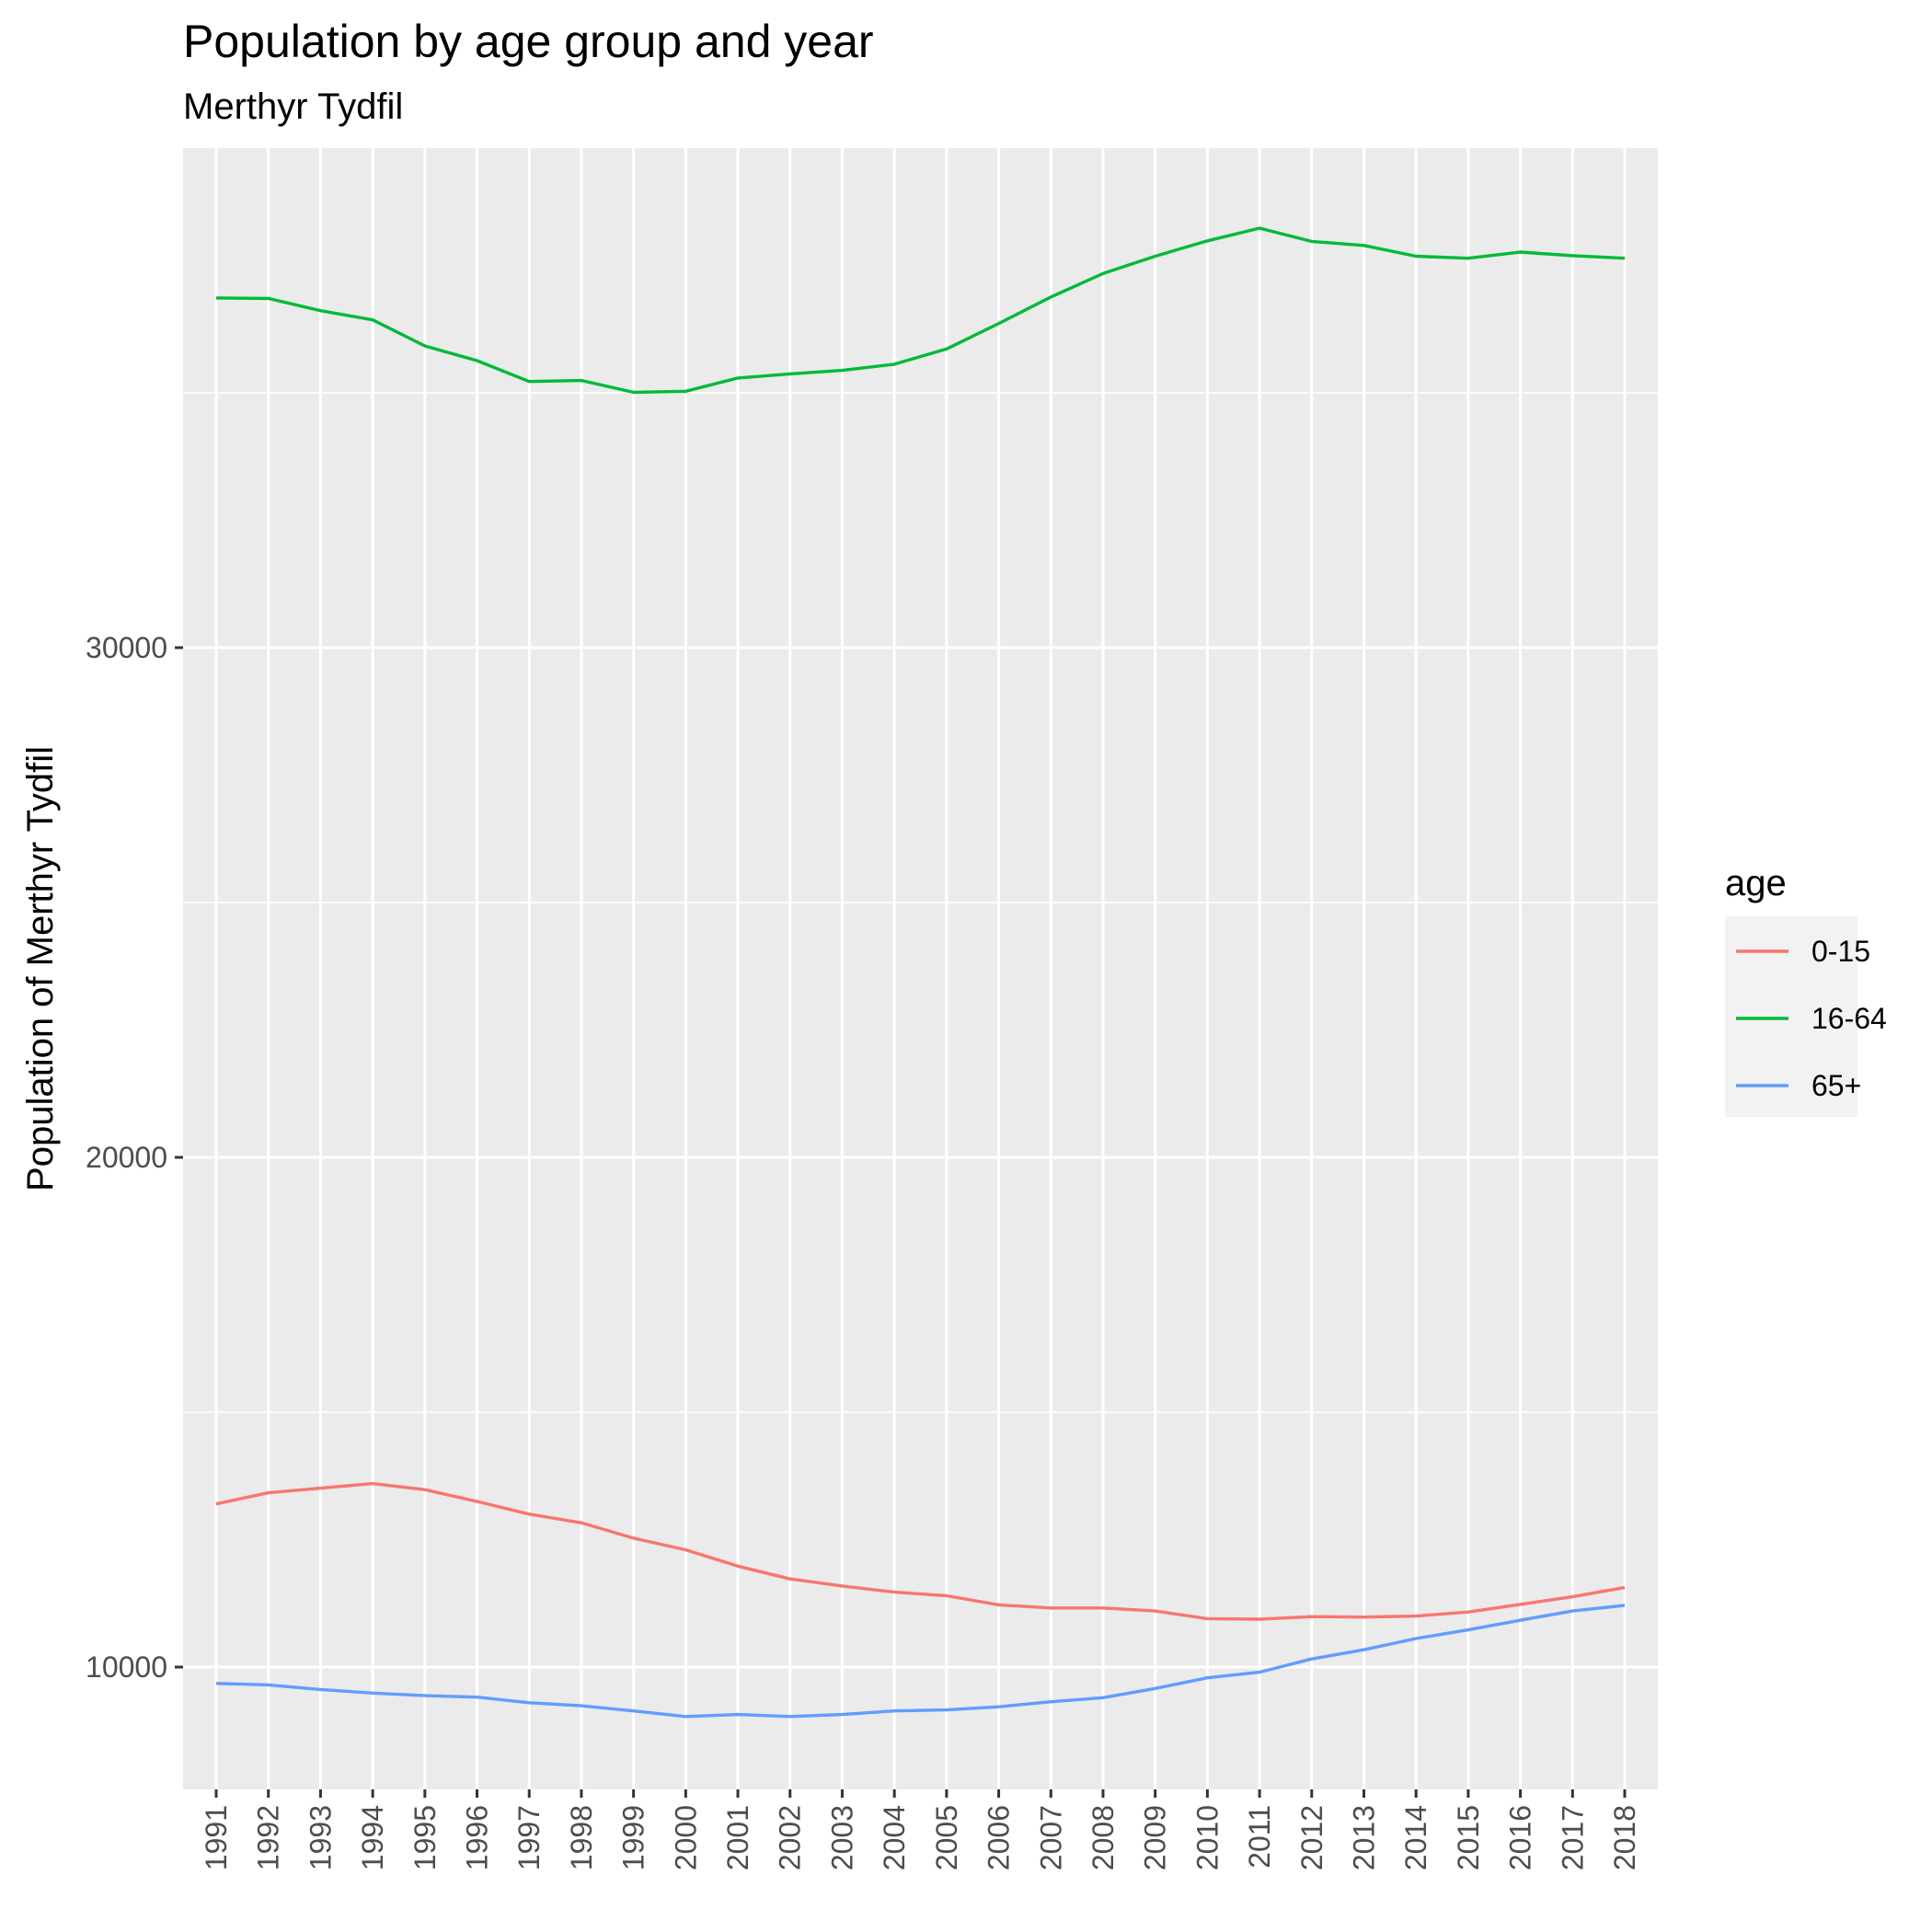 The image size is (1932, 1932). What do you see at coordinates (1207, 1837) in the screenshot?
I see `x-tick-label: 2010` at bounding box center [1207, 1837].